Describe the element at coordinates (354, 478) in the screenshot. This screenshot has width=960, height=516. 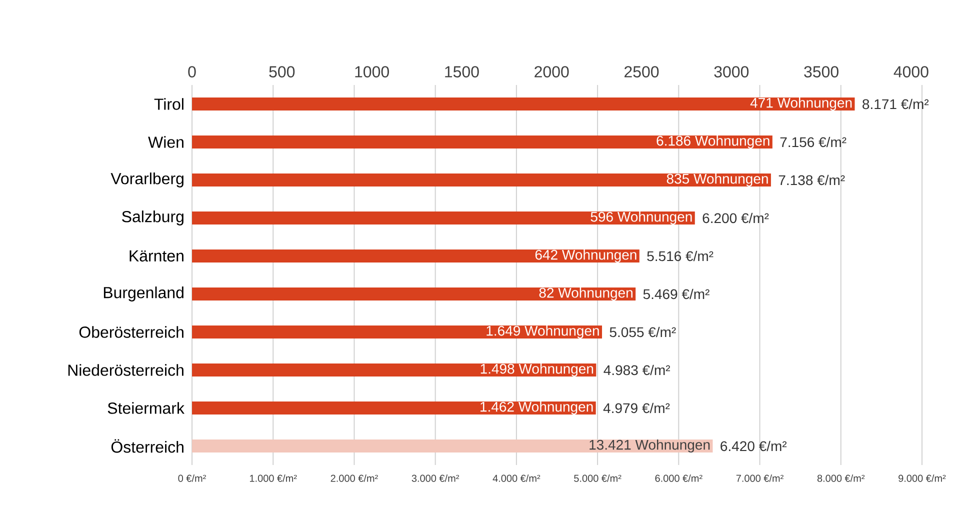
I see `x-tick-label: 2.000 €/m²` at that location.